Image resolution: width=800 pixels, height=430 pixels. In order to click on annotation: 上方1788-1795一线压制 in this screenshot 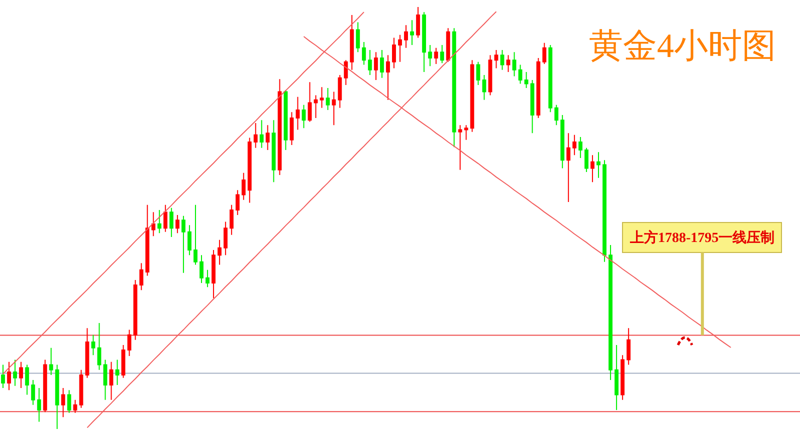, I will do `click(702, 237)`.